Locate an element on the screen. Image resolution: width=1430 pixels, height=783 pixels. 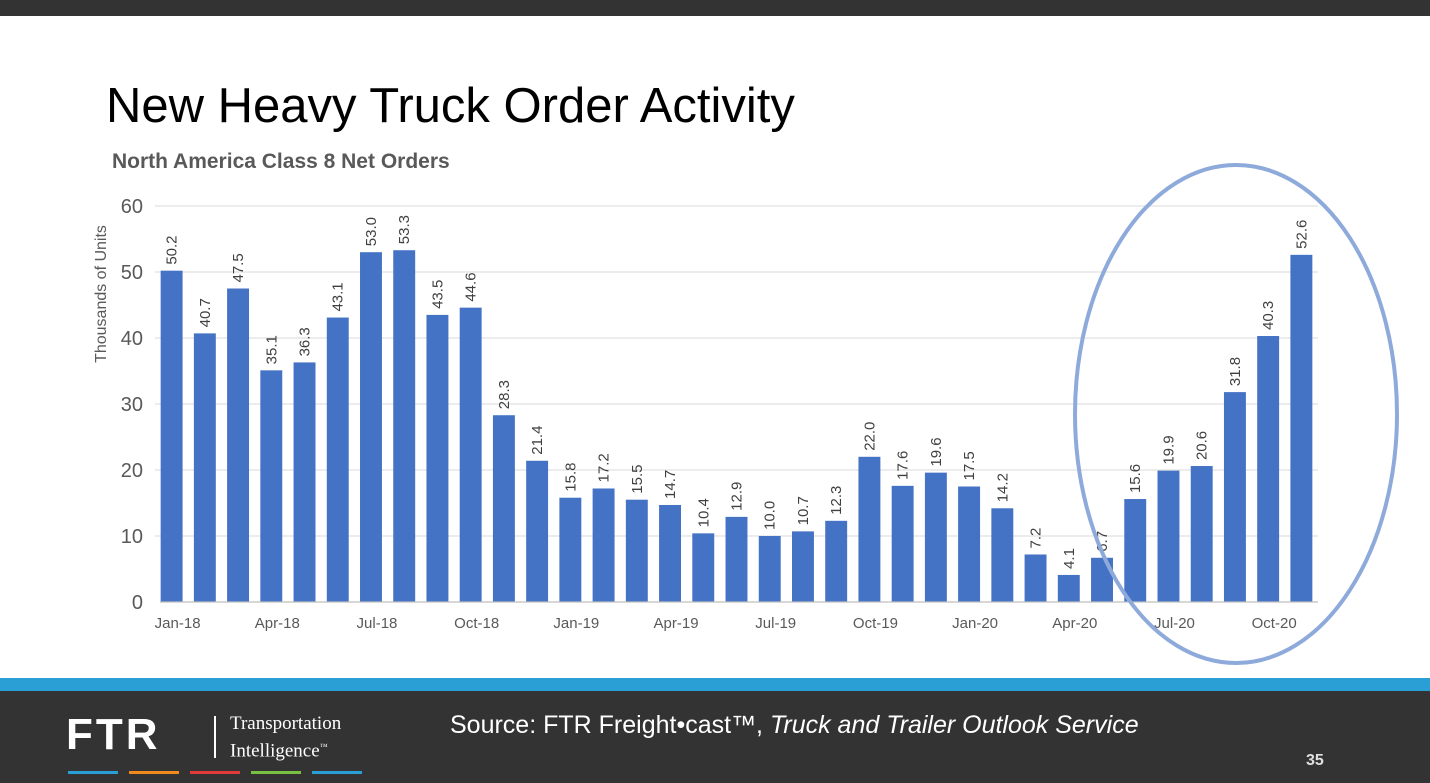
x-tick-label: Apr-19 is located at coordinates (676, 623).